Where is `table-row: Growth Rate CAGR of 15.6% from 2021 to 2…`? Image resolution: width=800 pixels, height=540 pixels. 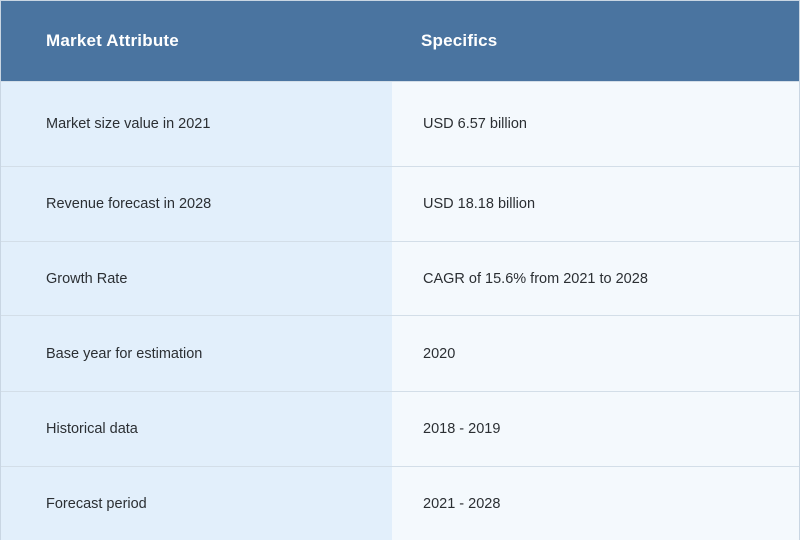
table-row: Growth Rate CAGR of 15.6% from 2021 to 2… is located at coordinates (400, 278).